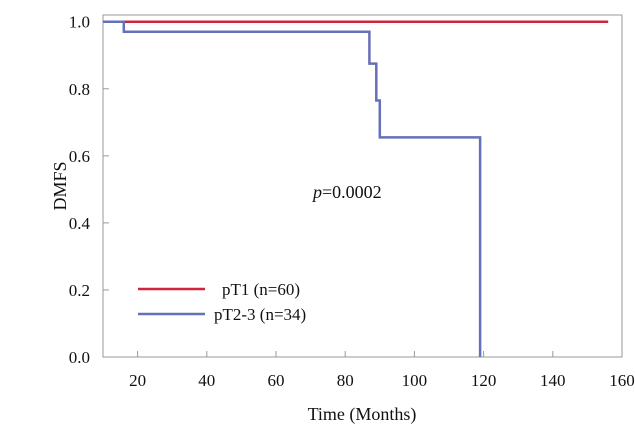 The height and width of the screenshot is (440, 635). What do you see at coordinates (484, 380) in the screenshot?
I see `x-tick-label-120: 120` at bounding box center [484, 380].